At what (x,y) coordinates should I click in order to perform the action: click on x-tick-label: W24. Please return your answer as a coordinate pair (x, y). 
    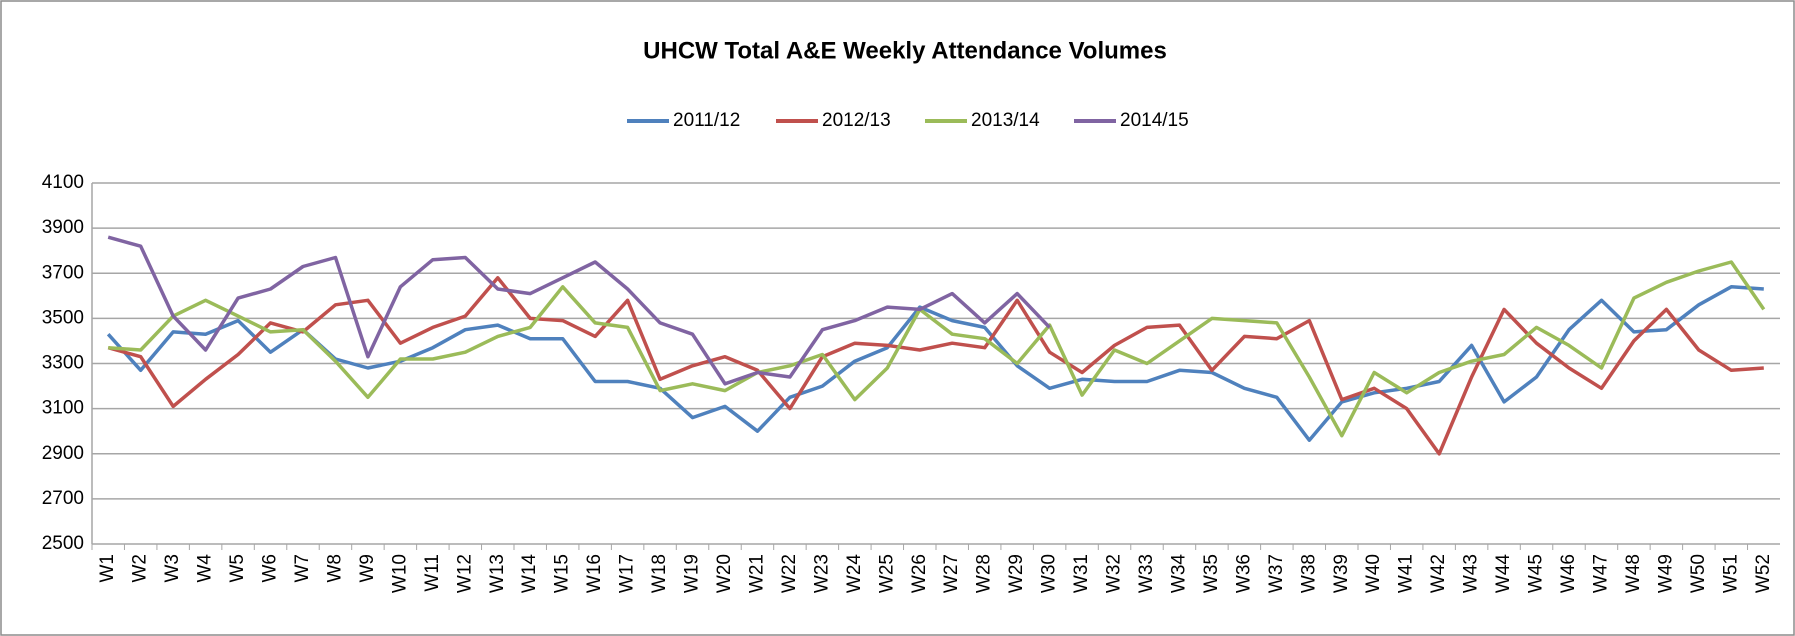
    Looking at the image, I should click on (854, 574).